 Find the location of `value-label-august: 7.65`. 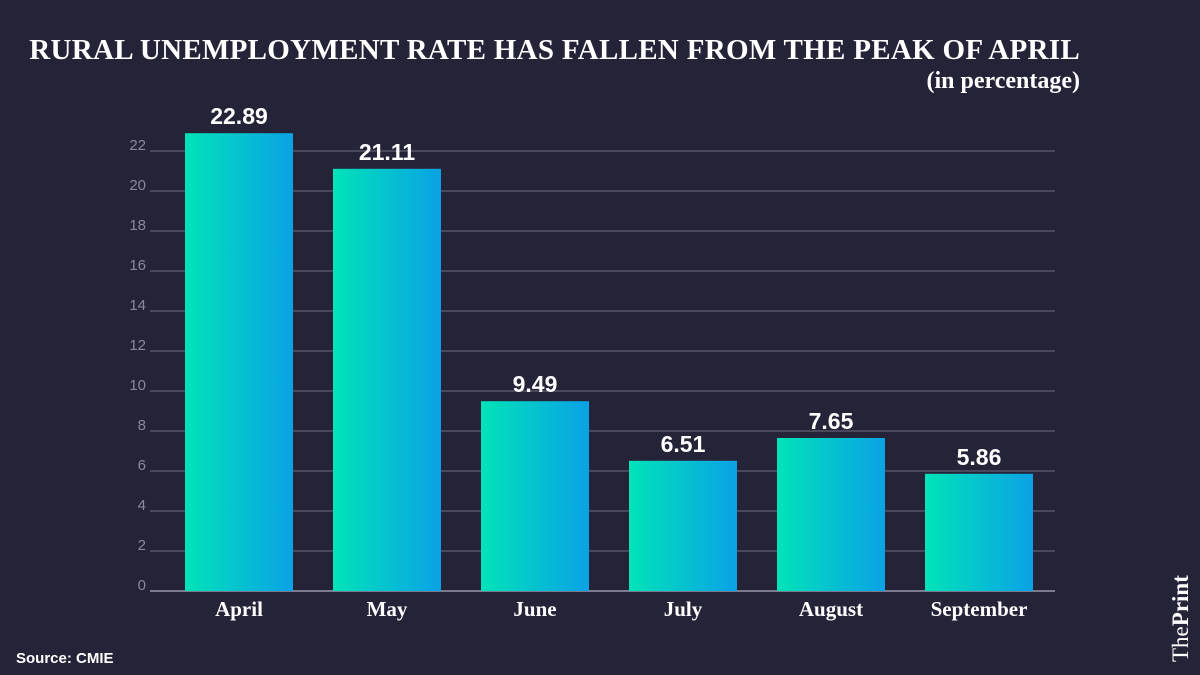

value-label-august: 7.65 is located at coordinates (831, 421).